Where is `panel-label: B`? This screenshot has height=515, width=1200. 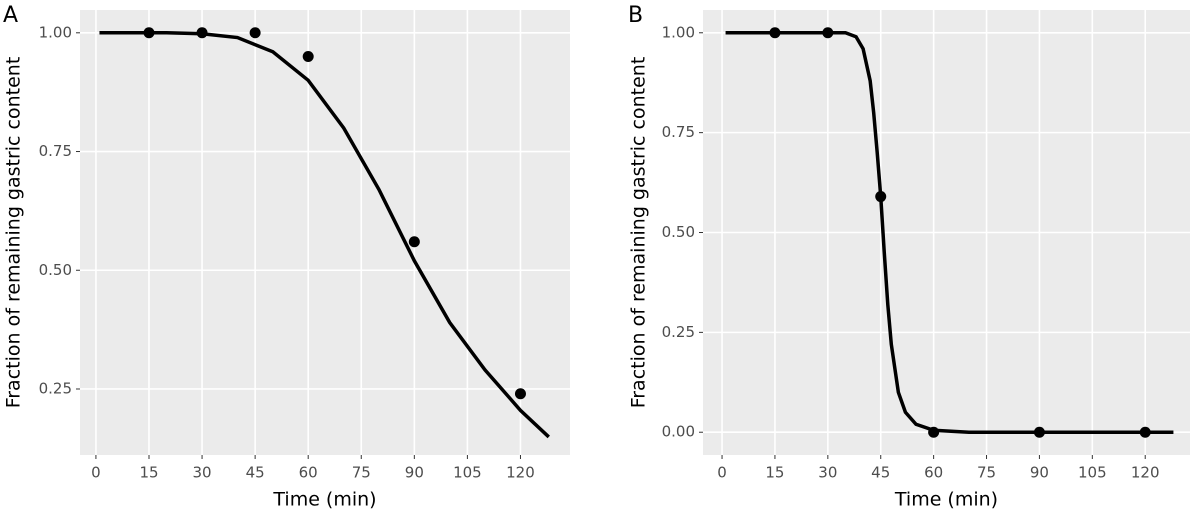 panel-label: B is located at coordinates (635, 15).